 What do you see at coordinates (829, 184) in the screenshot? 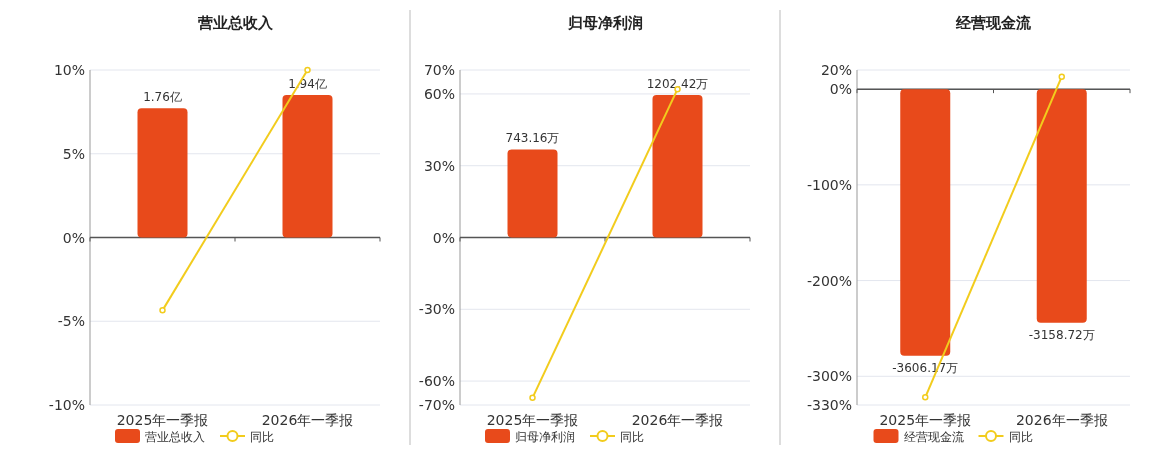
I see `y-tick-label: -100%` at bounding box center [829, 184].